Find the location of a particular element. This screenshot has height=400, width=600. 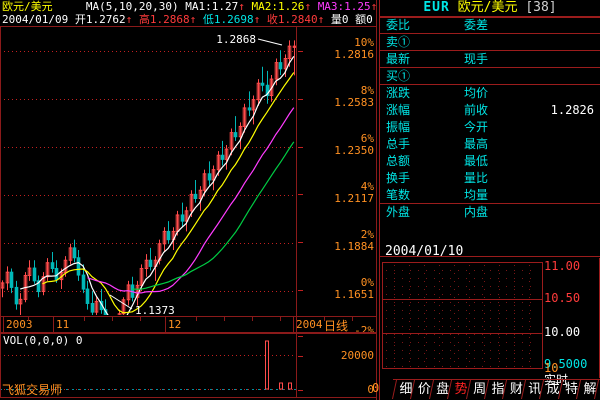

price-axis-value: 1.2583 is located at coordinates (354, 103).